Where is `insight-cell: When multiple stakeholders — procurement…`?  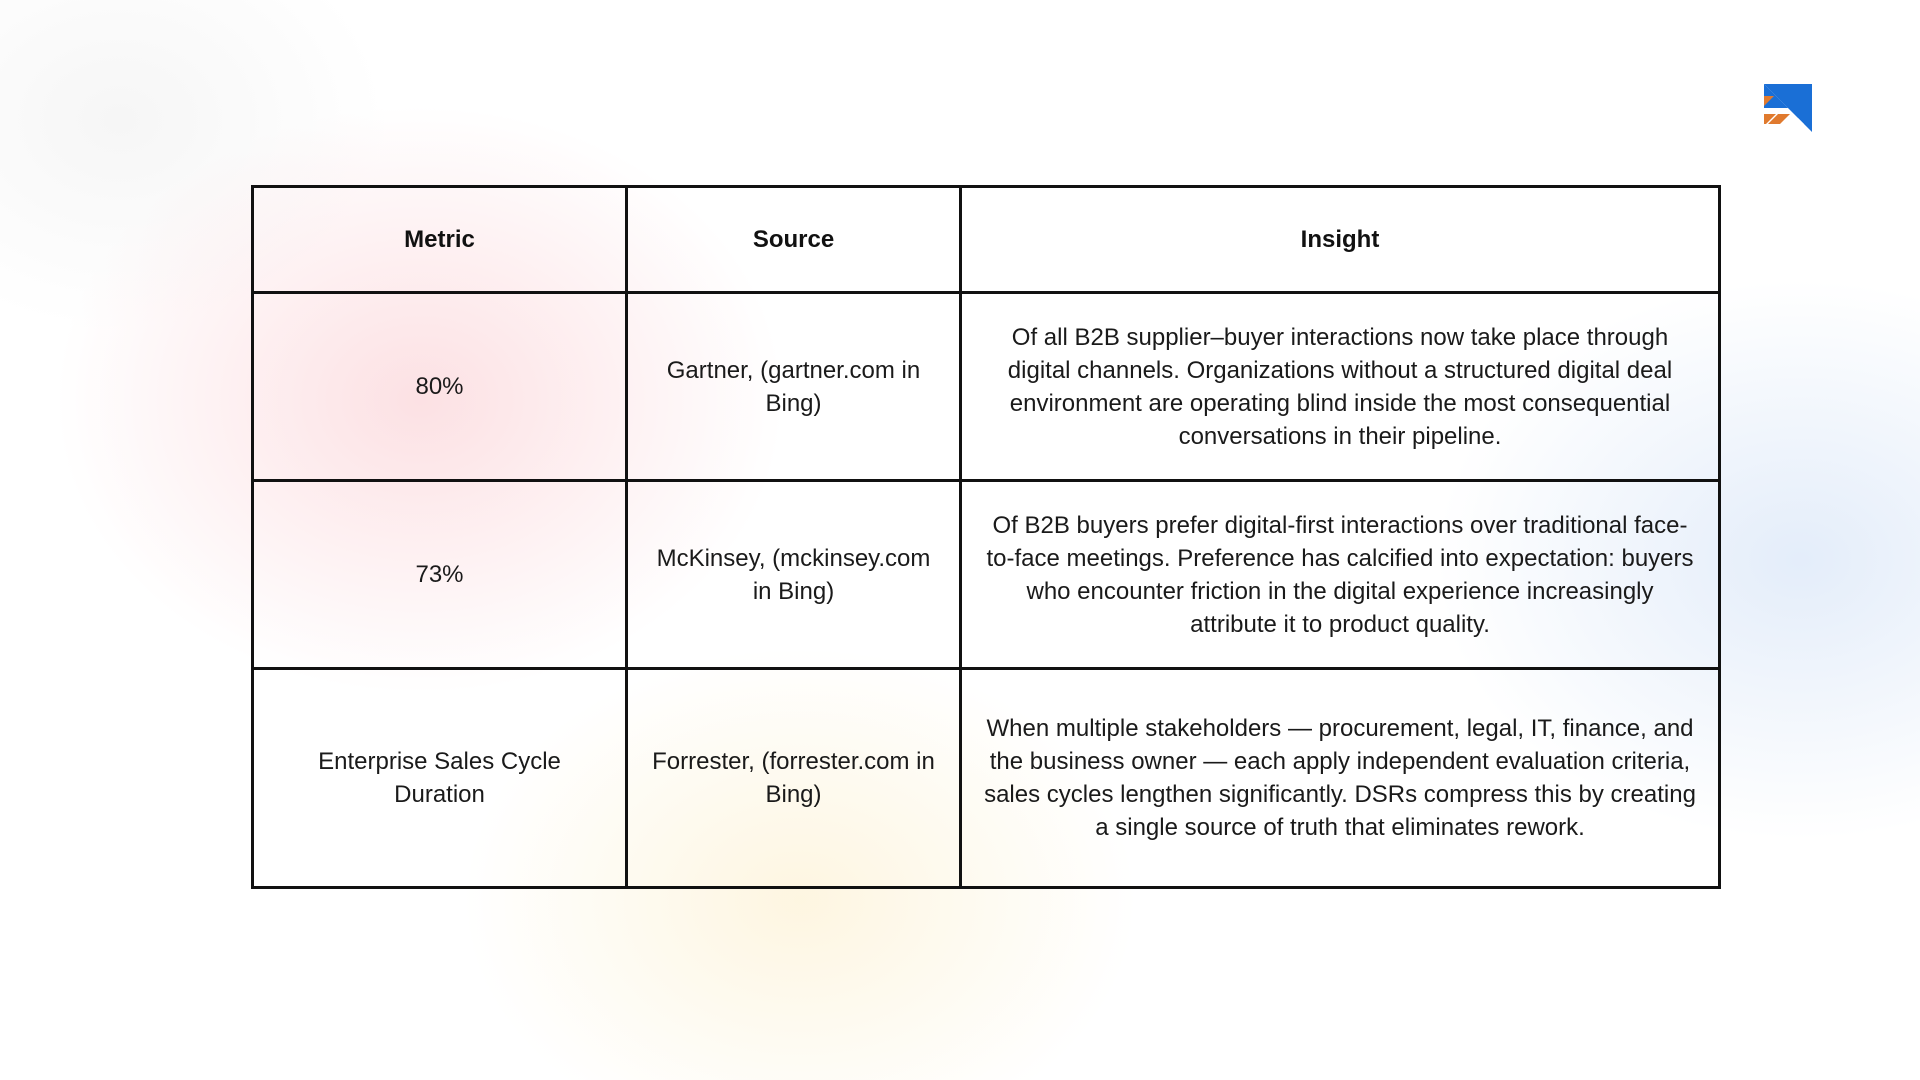
insight-cell: When multiple stakeholders — procurement… is located at coordinates (1340, 778).